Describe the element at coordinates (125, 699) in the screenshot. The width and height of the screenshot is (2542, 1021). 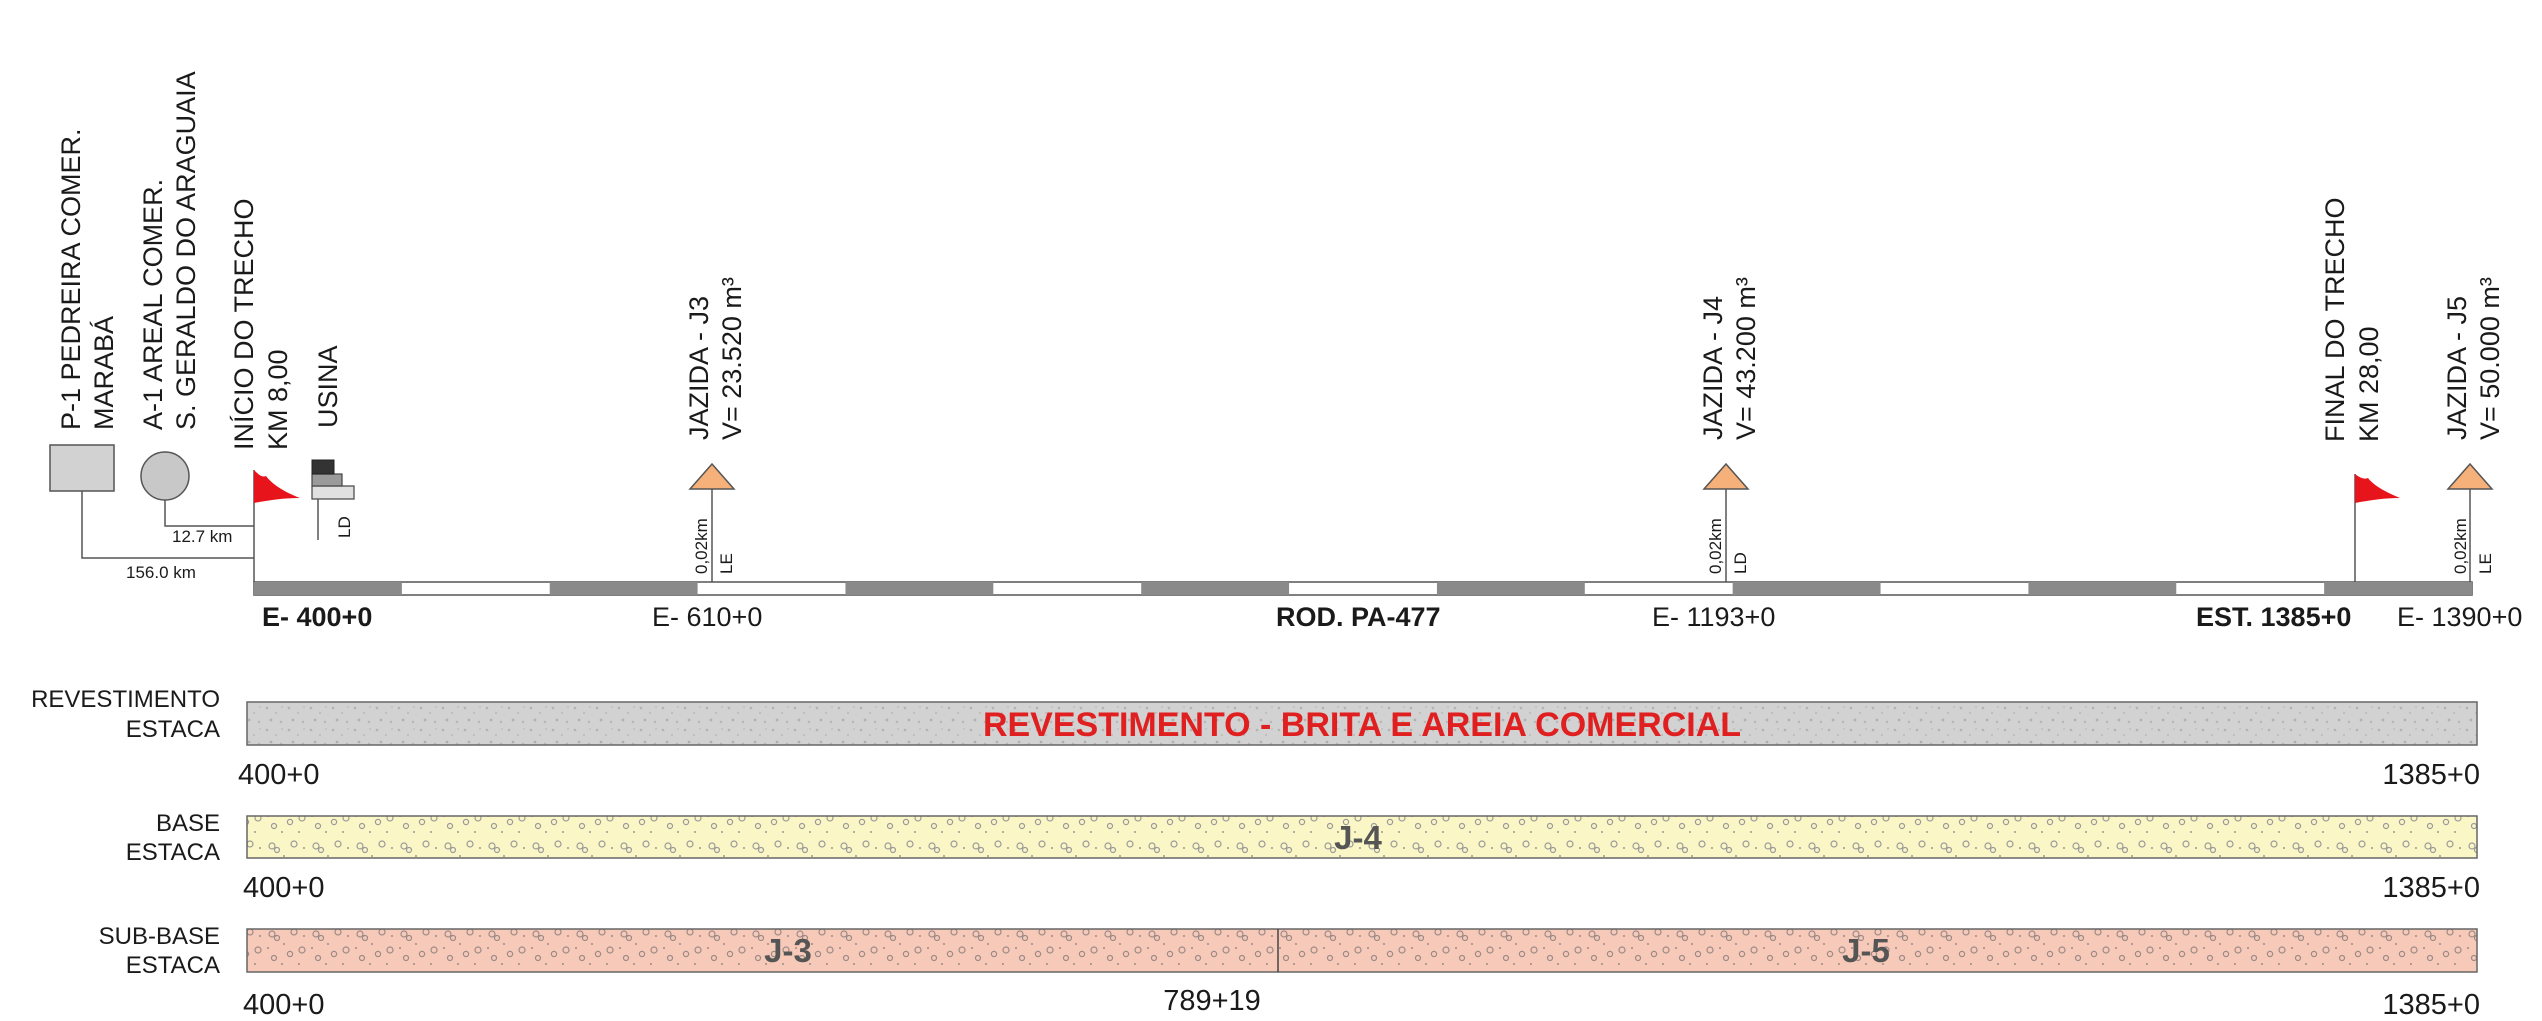
I see `revestimento-label-line1: REVESTIMENTO` at that location.